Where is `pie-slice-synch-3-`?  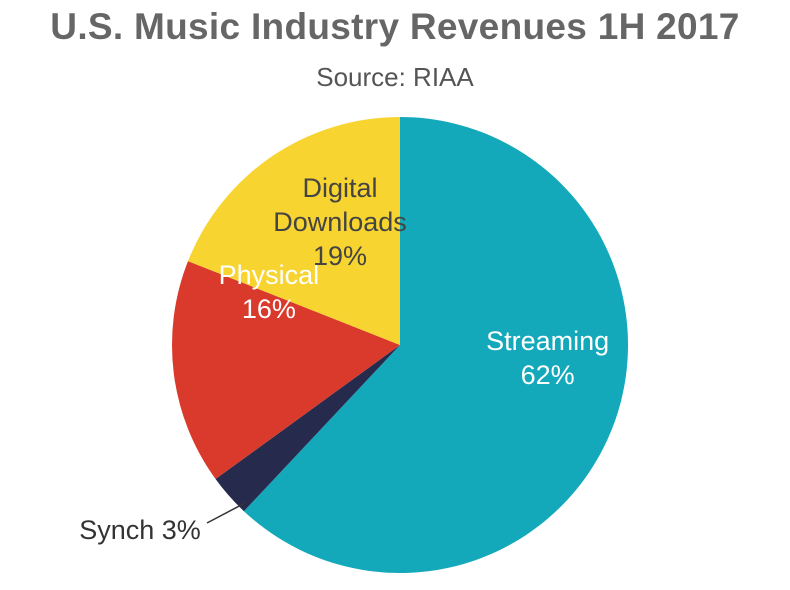
pie-slice-synch-3- is located at coordinates (307, 428).